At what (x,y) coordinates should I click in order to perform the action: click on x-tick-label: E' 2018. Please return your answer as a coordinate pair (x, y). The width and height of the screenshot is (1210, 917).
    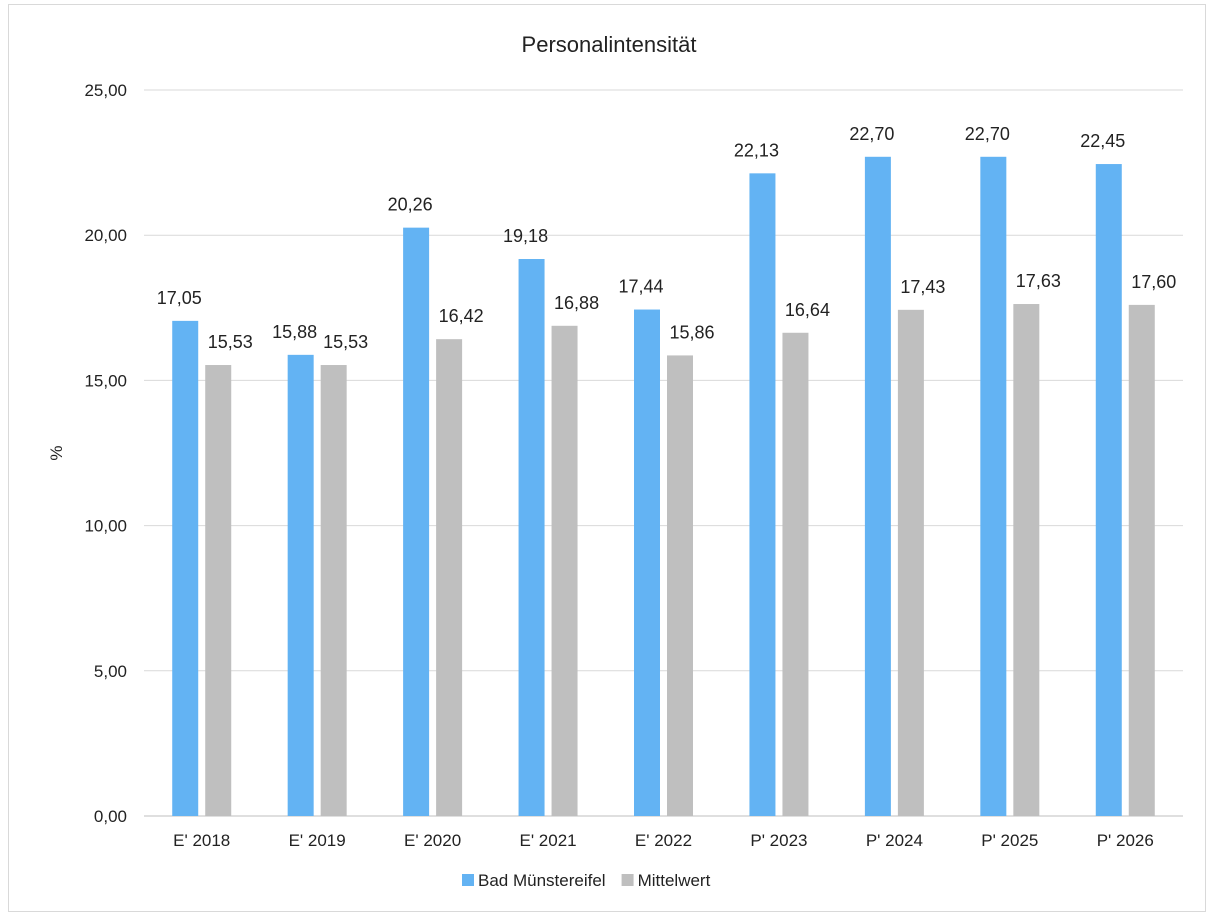
    Looking at the image, I should click on (201, 840).